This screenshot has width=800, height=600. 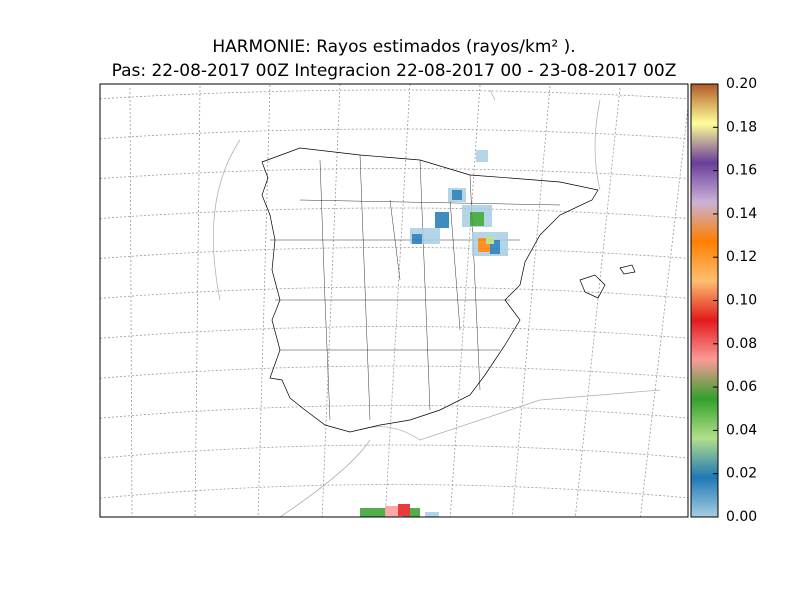 I want to click on colorbar-tick-label: 0.06, so click(x=741, y=387).